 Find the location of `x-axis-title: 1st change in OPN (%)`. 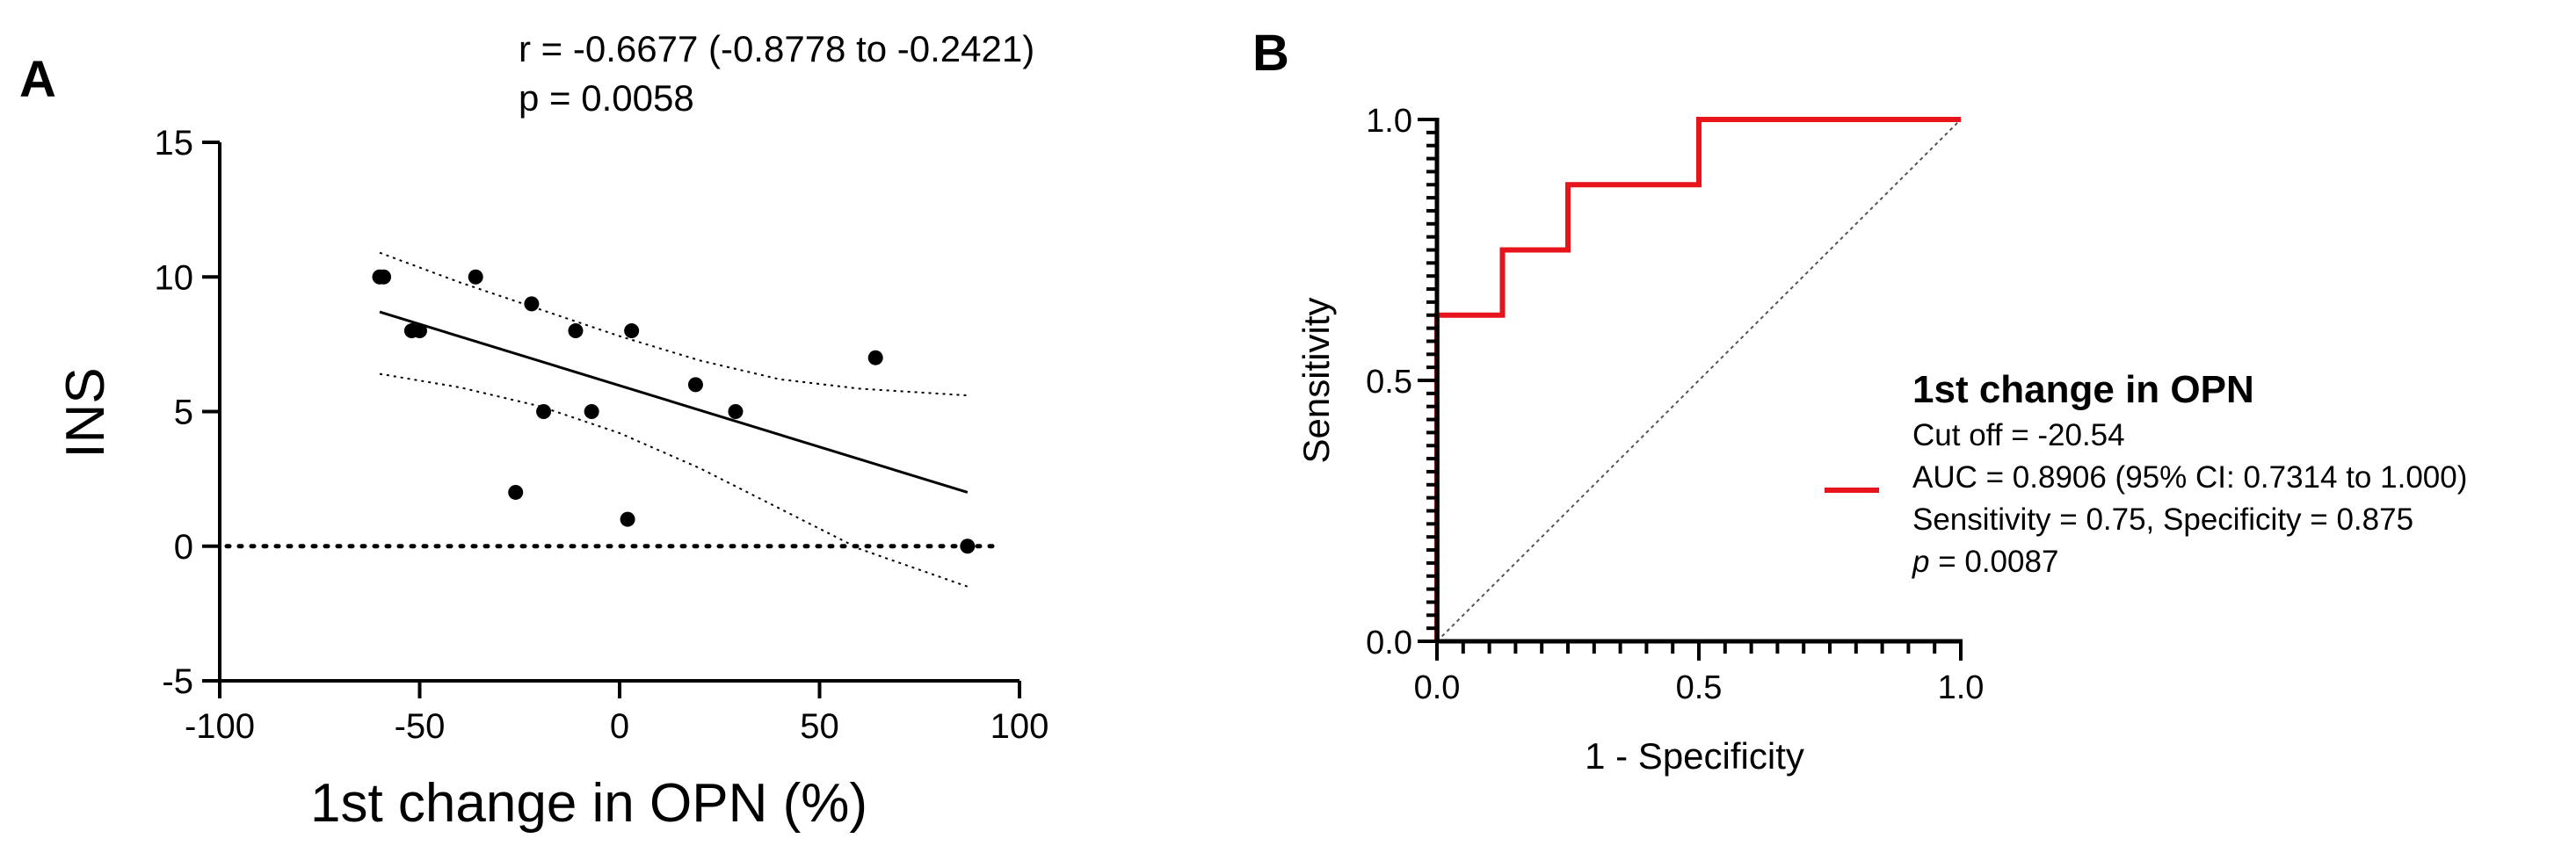

x-axis-title: 1st change in OPN (%) is located at coordinates (588, 803).